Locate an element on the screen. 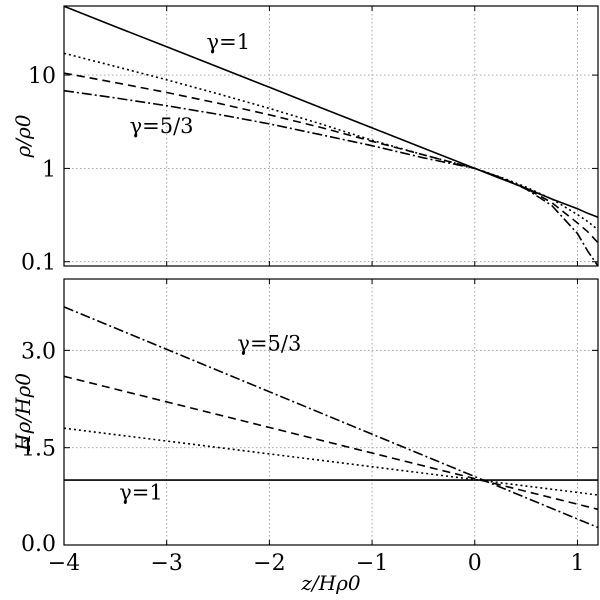 Image resolution: width=600 pixels, height=600 pixels. scale-height-annotations: γ=5/3 γ=1 is located at coordinates (210, 417).